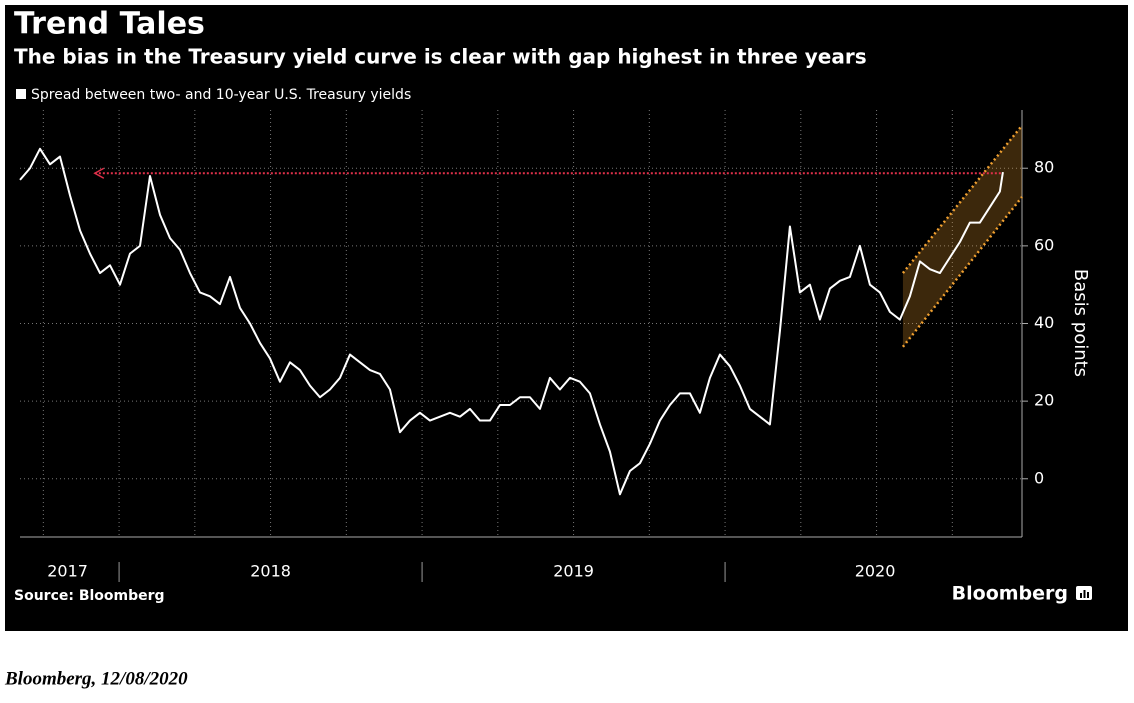 The image size is (1134, 703). I want to click on caption: Bloomberg, 12/08/2020, so click(96, 678).